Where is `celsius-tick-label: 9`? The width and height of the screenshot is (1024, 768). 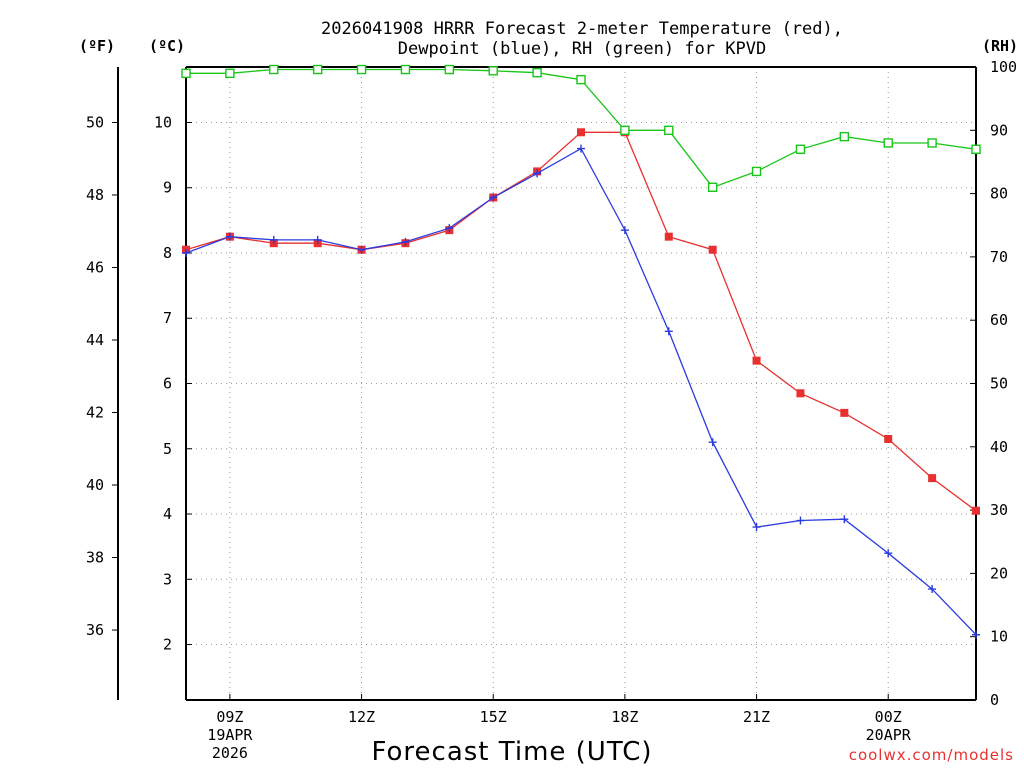
celsius-tick-label: 9 is located at coordinates (167, 188).